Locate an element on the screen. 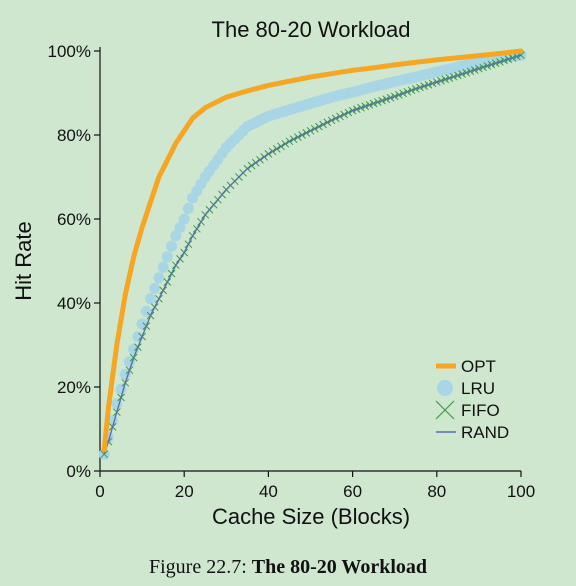 The width and height of the screenshot is (576, 586). legend-label: LRU is located at coordinates (478, 388).